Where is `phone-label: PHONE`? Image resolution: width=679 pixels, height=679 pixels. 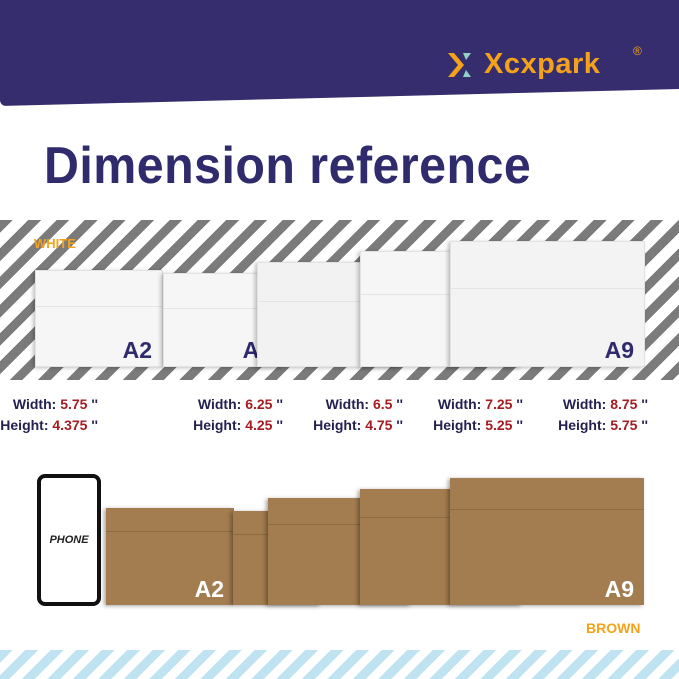 phone-label: PHONE is located at coordinates (69, 540).